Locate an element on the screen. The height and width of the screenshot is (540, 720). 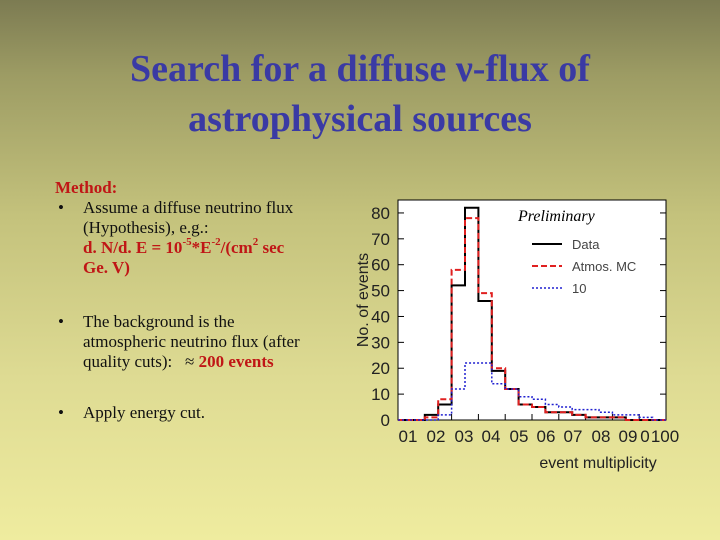
y-tick-label: 10 is located at coordinates (380, 394).